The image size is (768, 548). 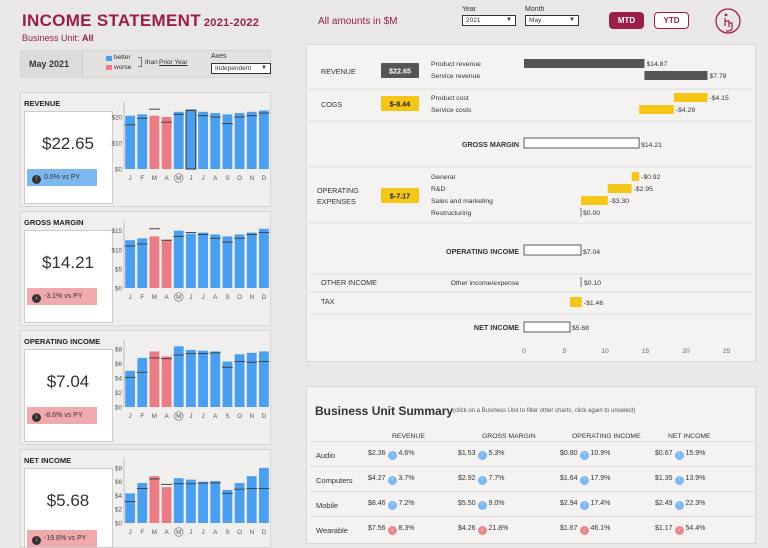 What do you see at coordinates (119, 170) in the screenshot?
I see `y-tick-label: $0` at bounding box center [119, 170].